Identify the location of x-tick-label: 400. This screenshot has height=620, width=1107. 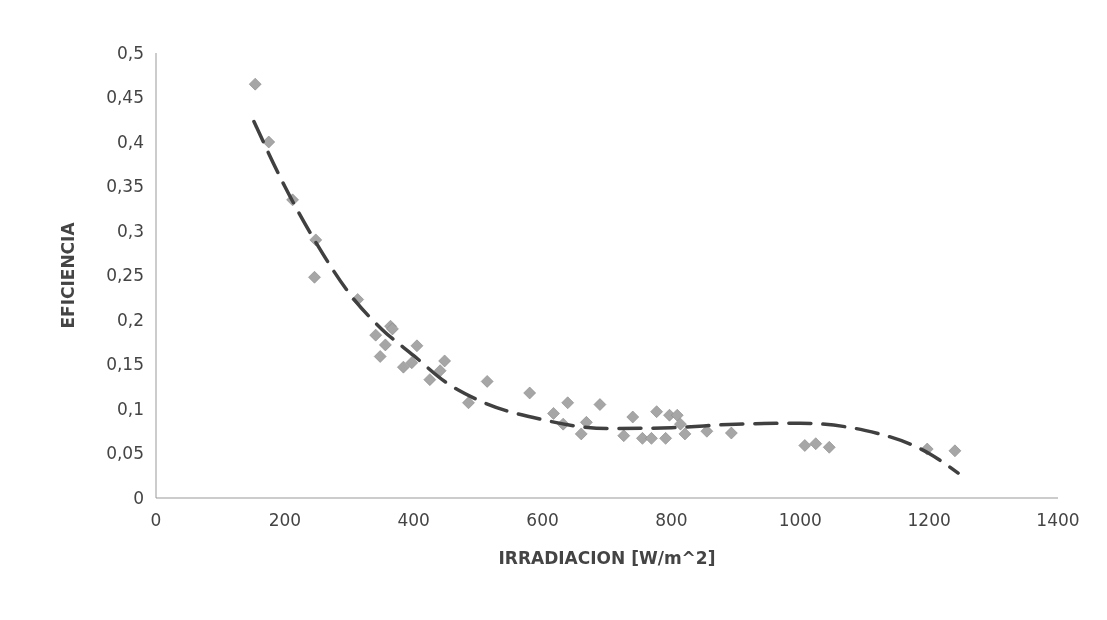
(413, 520).